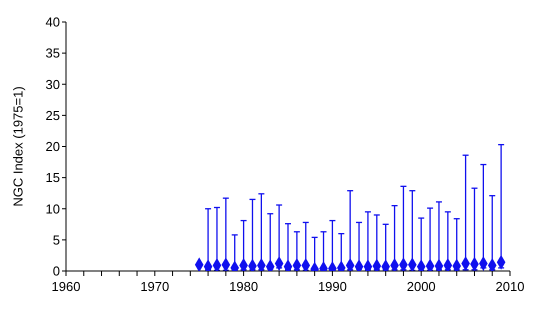  What do you see at coordinates (56, 240) in the screenshot?
I see `y-tick-label: 5` at bounding box center [56, 240].